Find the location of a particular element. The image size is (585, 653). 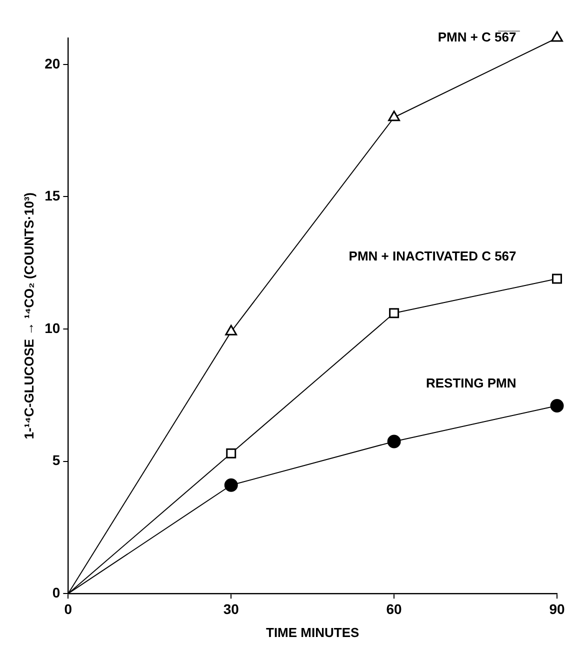

x-tick-label: 30 is located at coordinates (231, 608).